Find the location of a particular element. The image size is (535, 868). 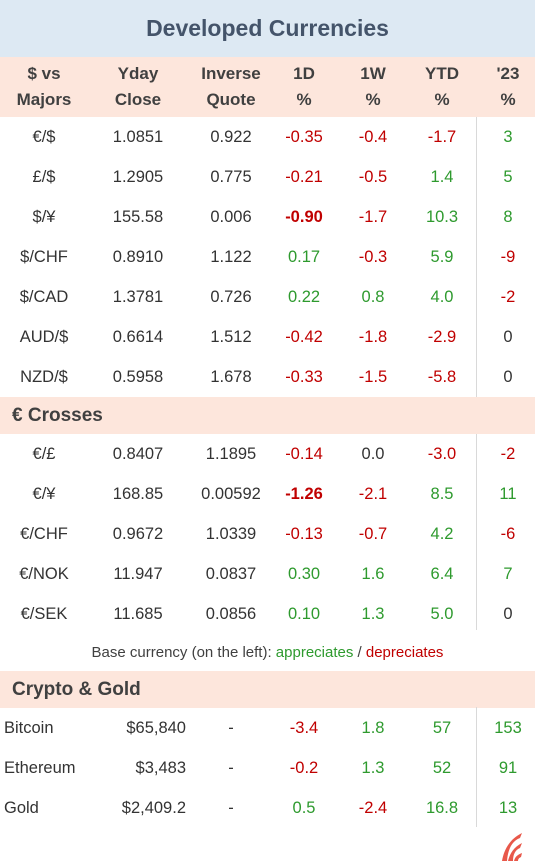

table-row: Gold $2,409.2 - 0.5 -2.4 16.8 13 is located at coordinates (267, 808).